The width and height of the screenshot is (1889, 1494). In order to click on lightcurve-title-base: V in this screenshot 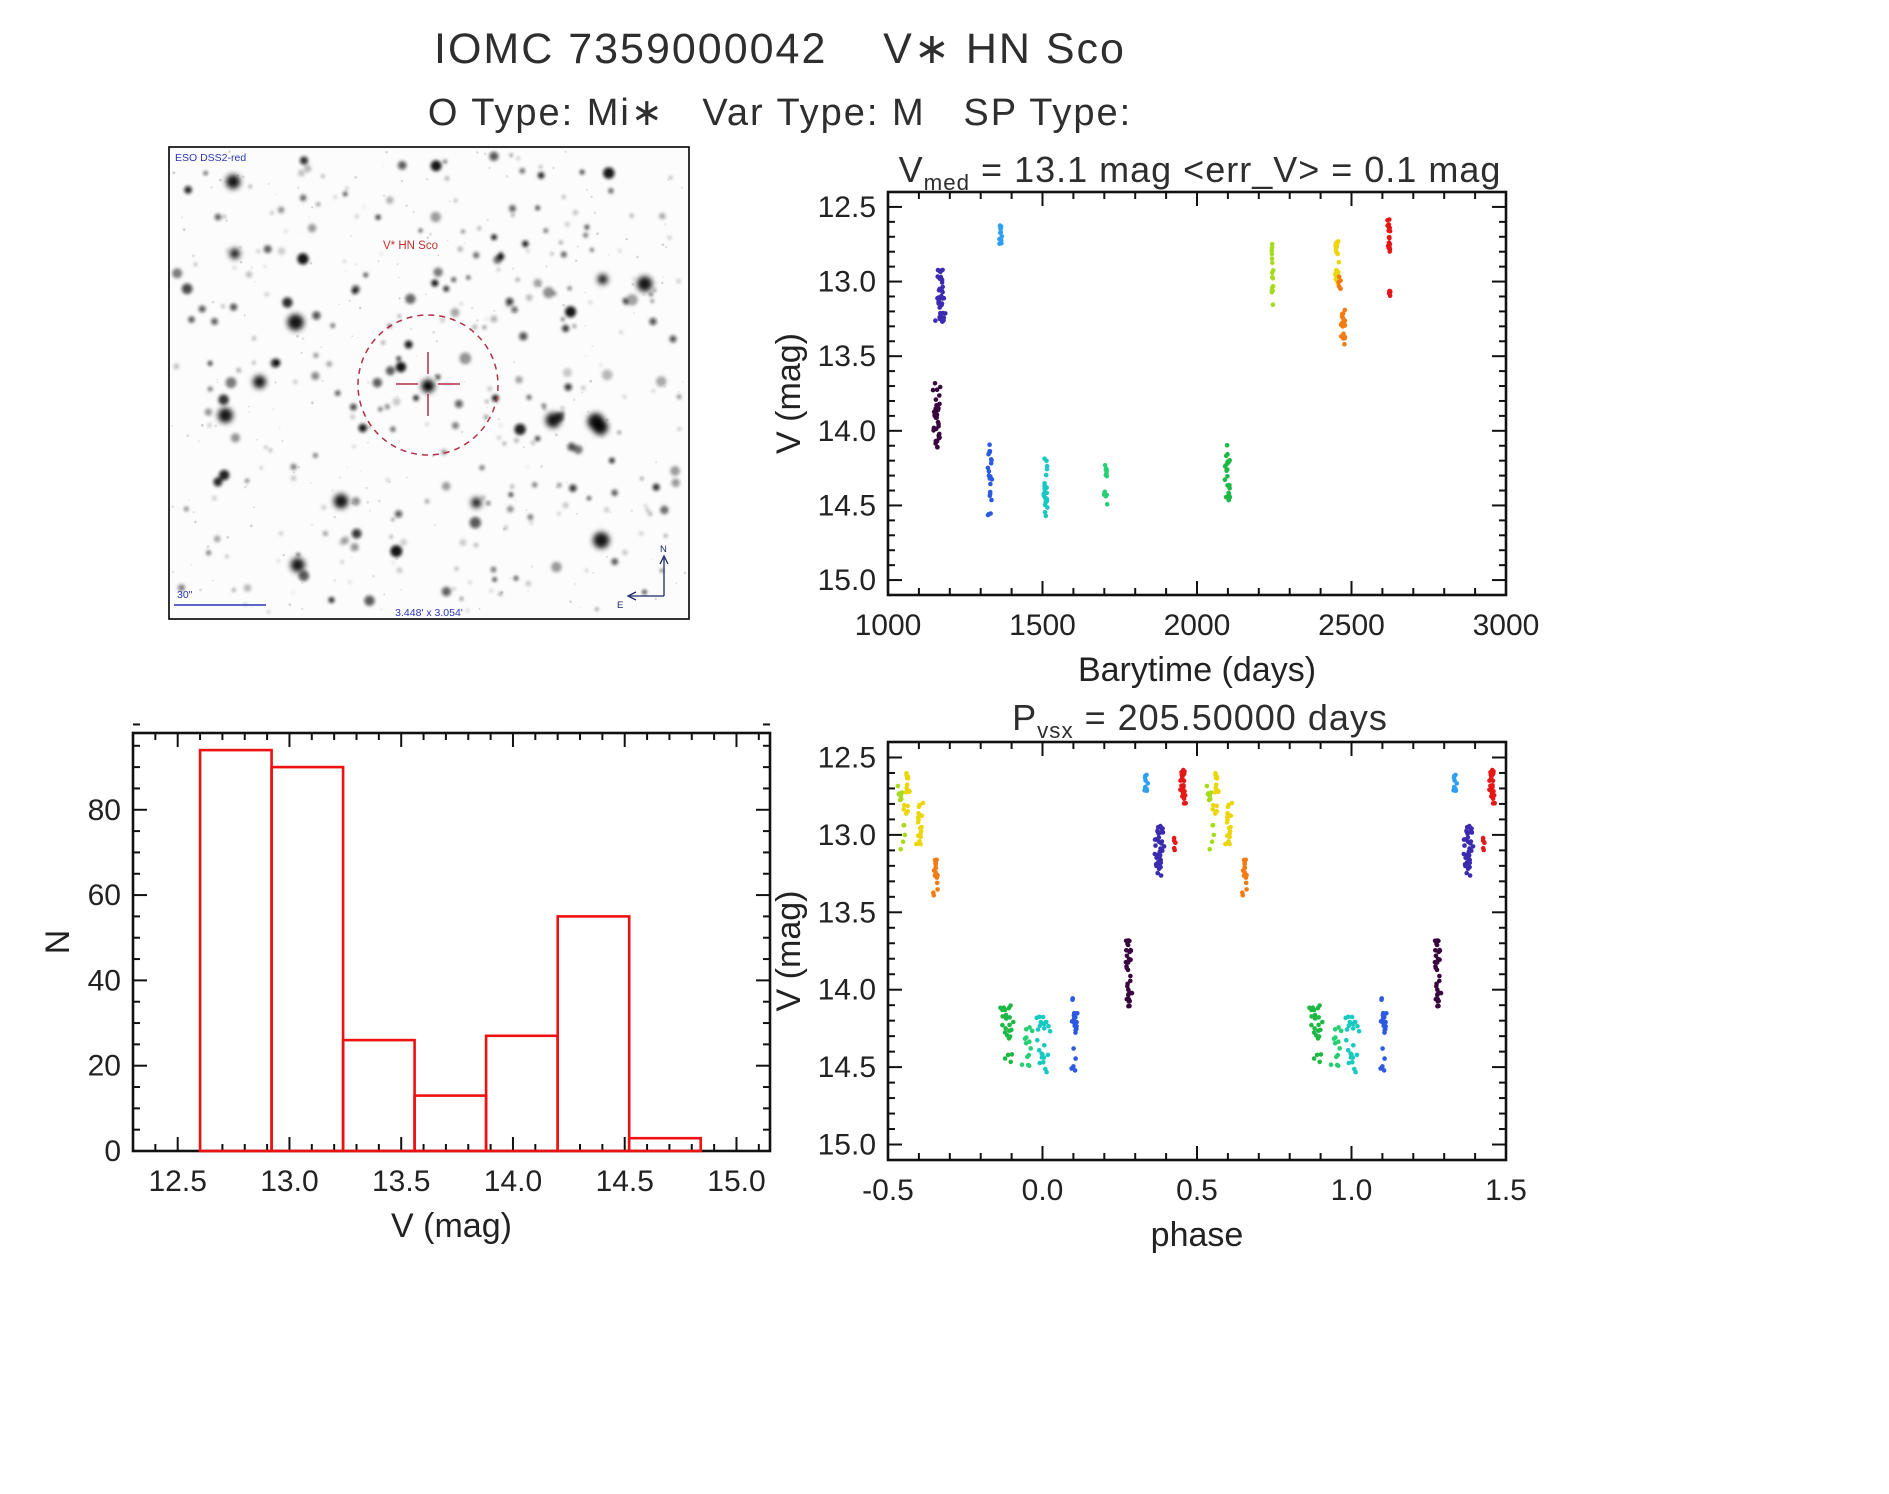, I will do `click(911, 169)`.